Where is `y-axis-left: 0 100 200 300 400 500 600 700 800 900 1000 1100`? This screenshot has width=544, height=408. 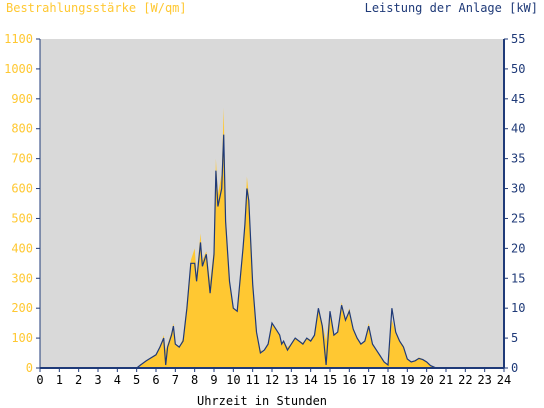 y-axis-left: 0 100 200 300 400 500 600 700 800 900 1000 1100 is located at coordinates (22, 203).